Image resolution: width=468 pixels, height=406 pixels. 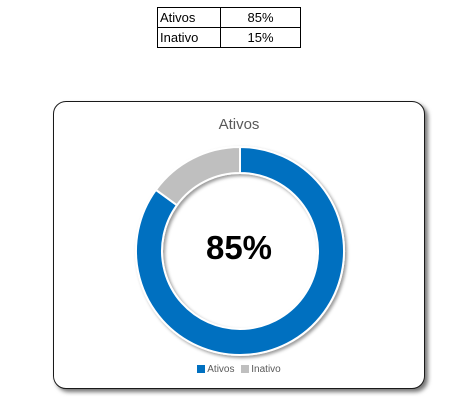 I want to click on legend-swatch-inativo, so click(x=245, y=369).